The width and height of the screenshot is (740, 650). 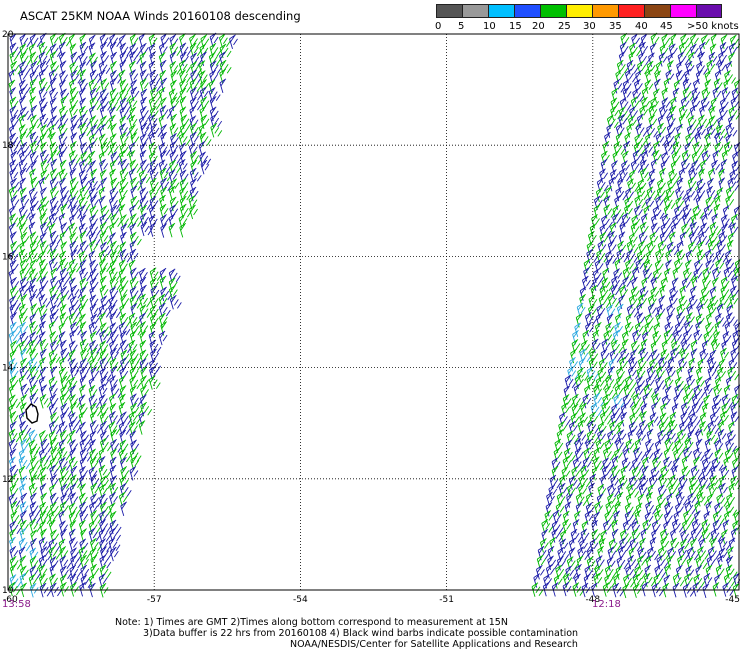 I want to click on lat-tick-label: 14, so click(x=8, y=369).